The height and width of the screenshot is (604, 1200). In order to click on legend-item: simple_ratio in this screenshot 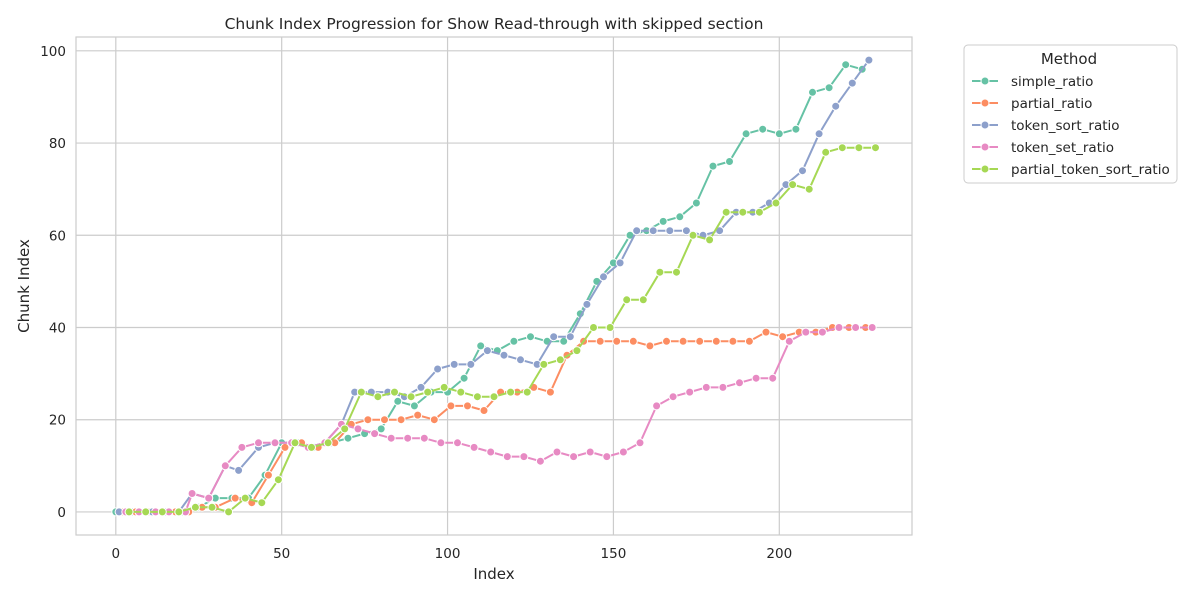, I will do `click(1032, 82)`.